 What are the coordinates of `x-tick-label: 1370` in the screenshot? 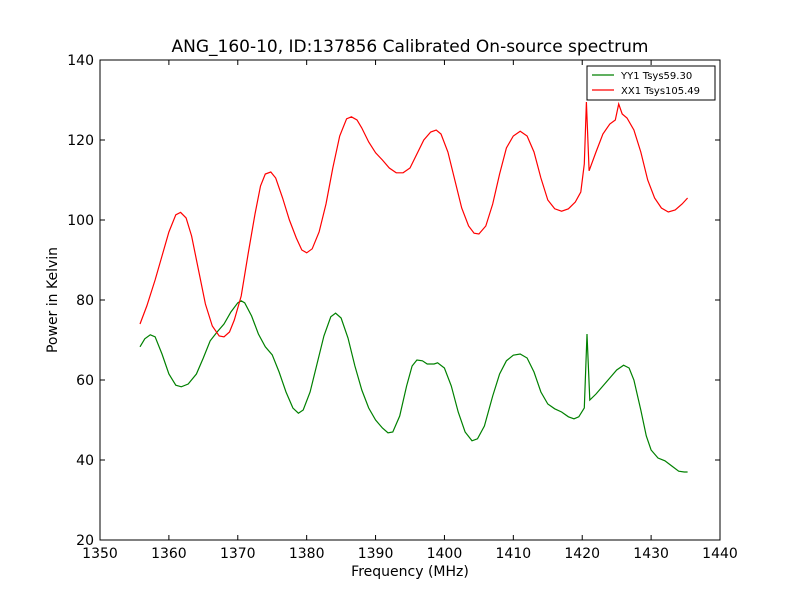 It's located at (238, 554).